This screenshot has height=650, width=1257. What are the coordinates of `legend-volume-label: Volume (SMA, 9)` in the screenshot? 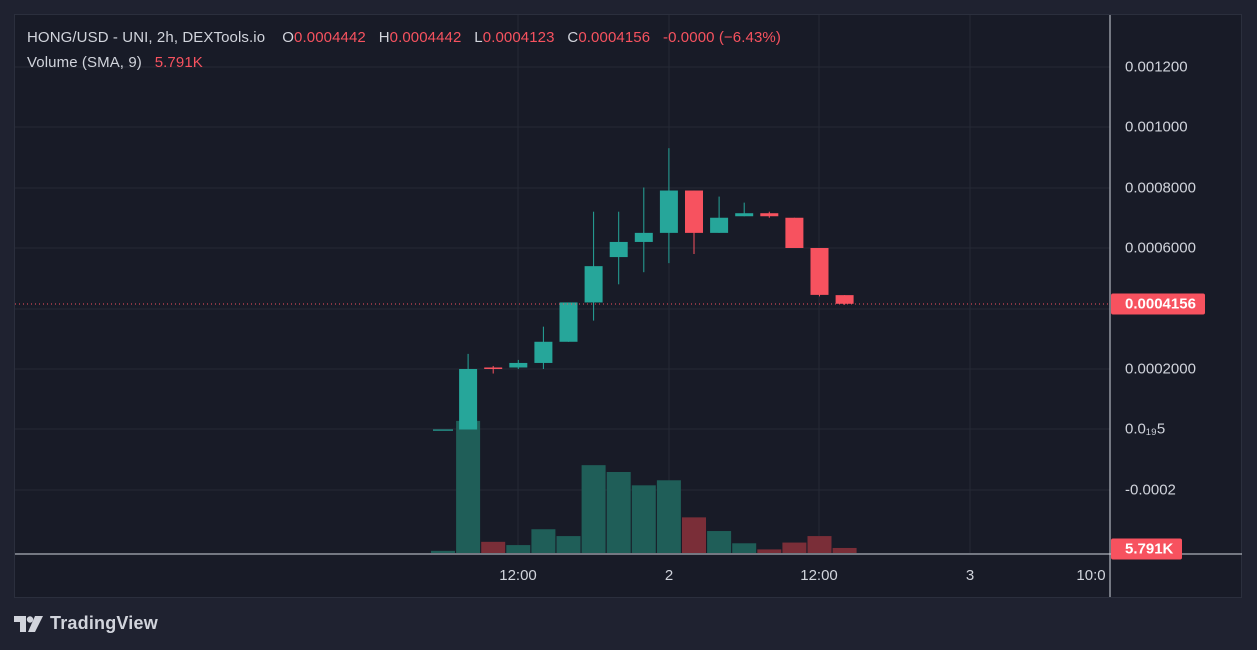 It's located at (84, 62).